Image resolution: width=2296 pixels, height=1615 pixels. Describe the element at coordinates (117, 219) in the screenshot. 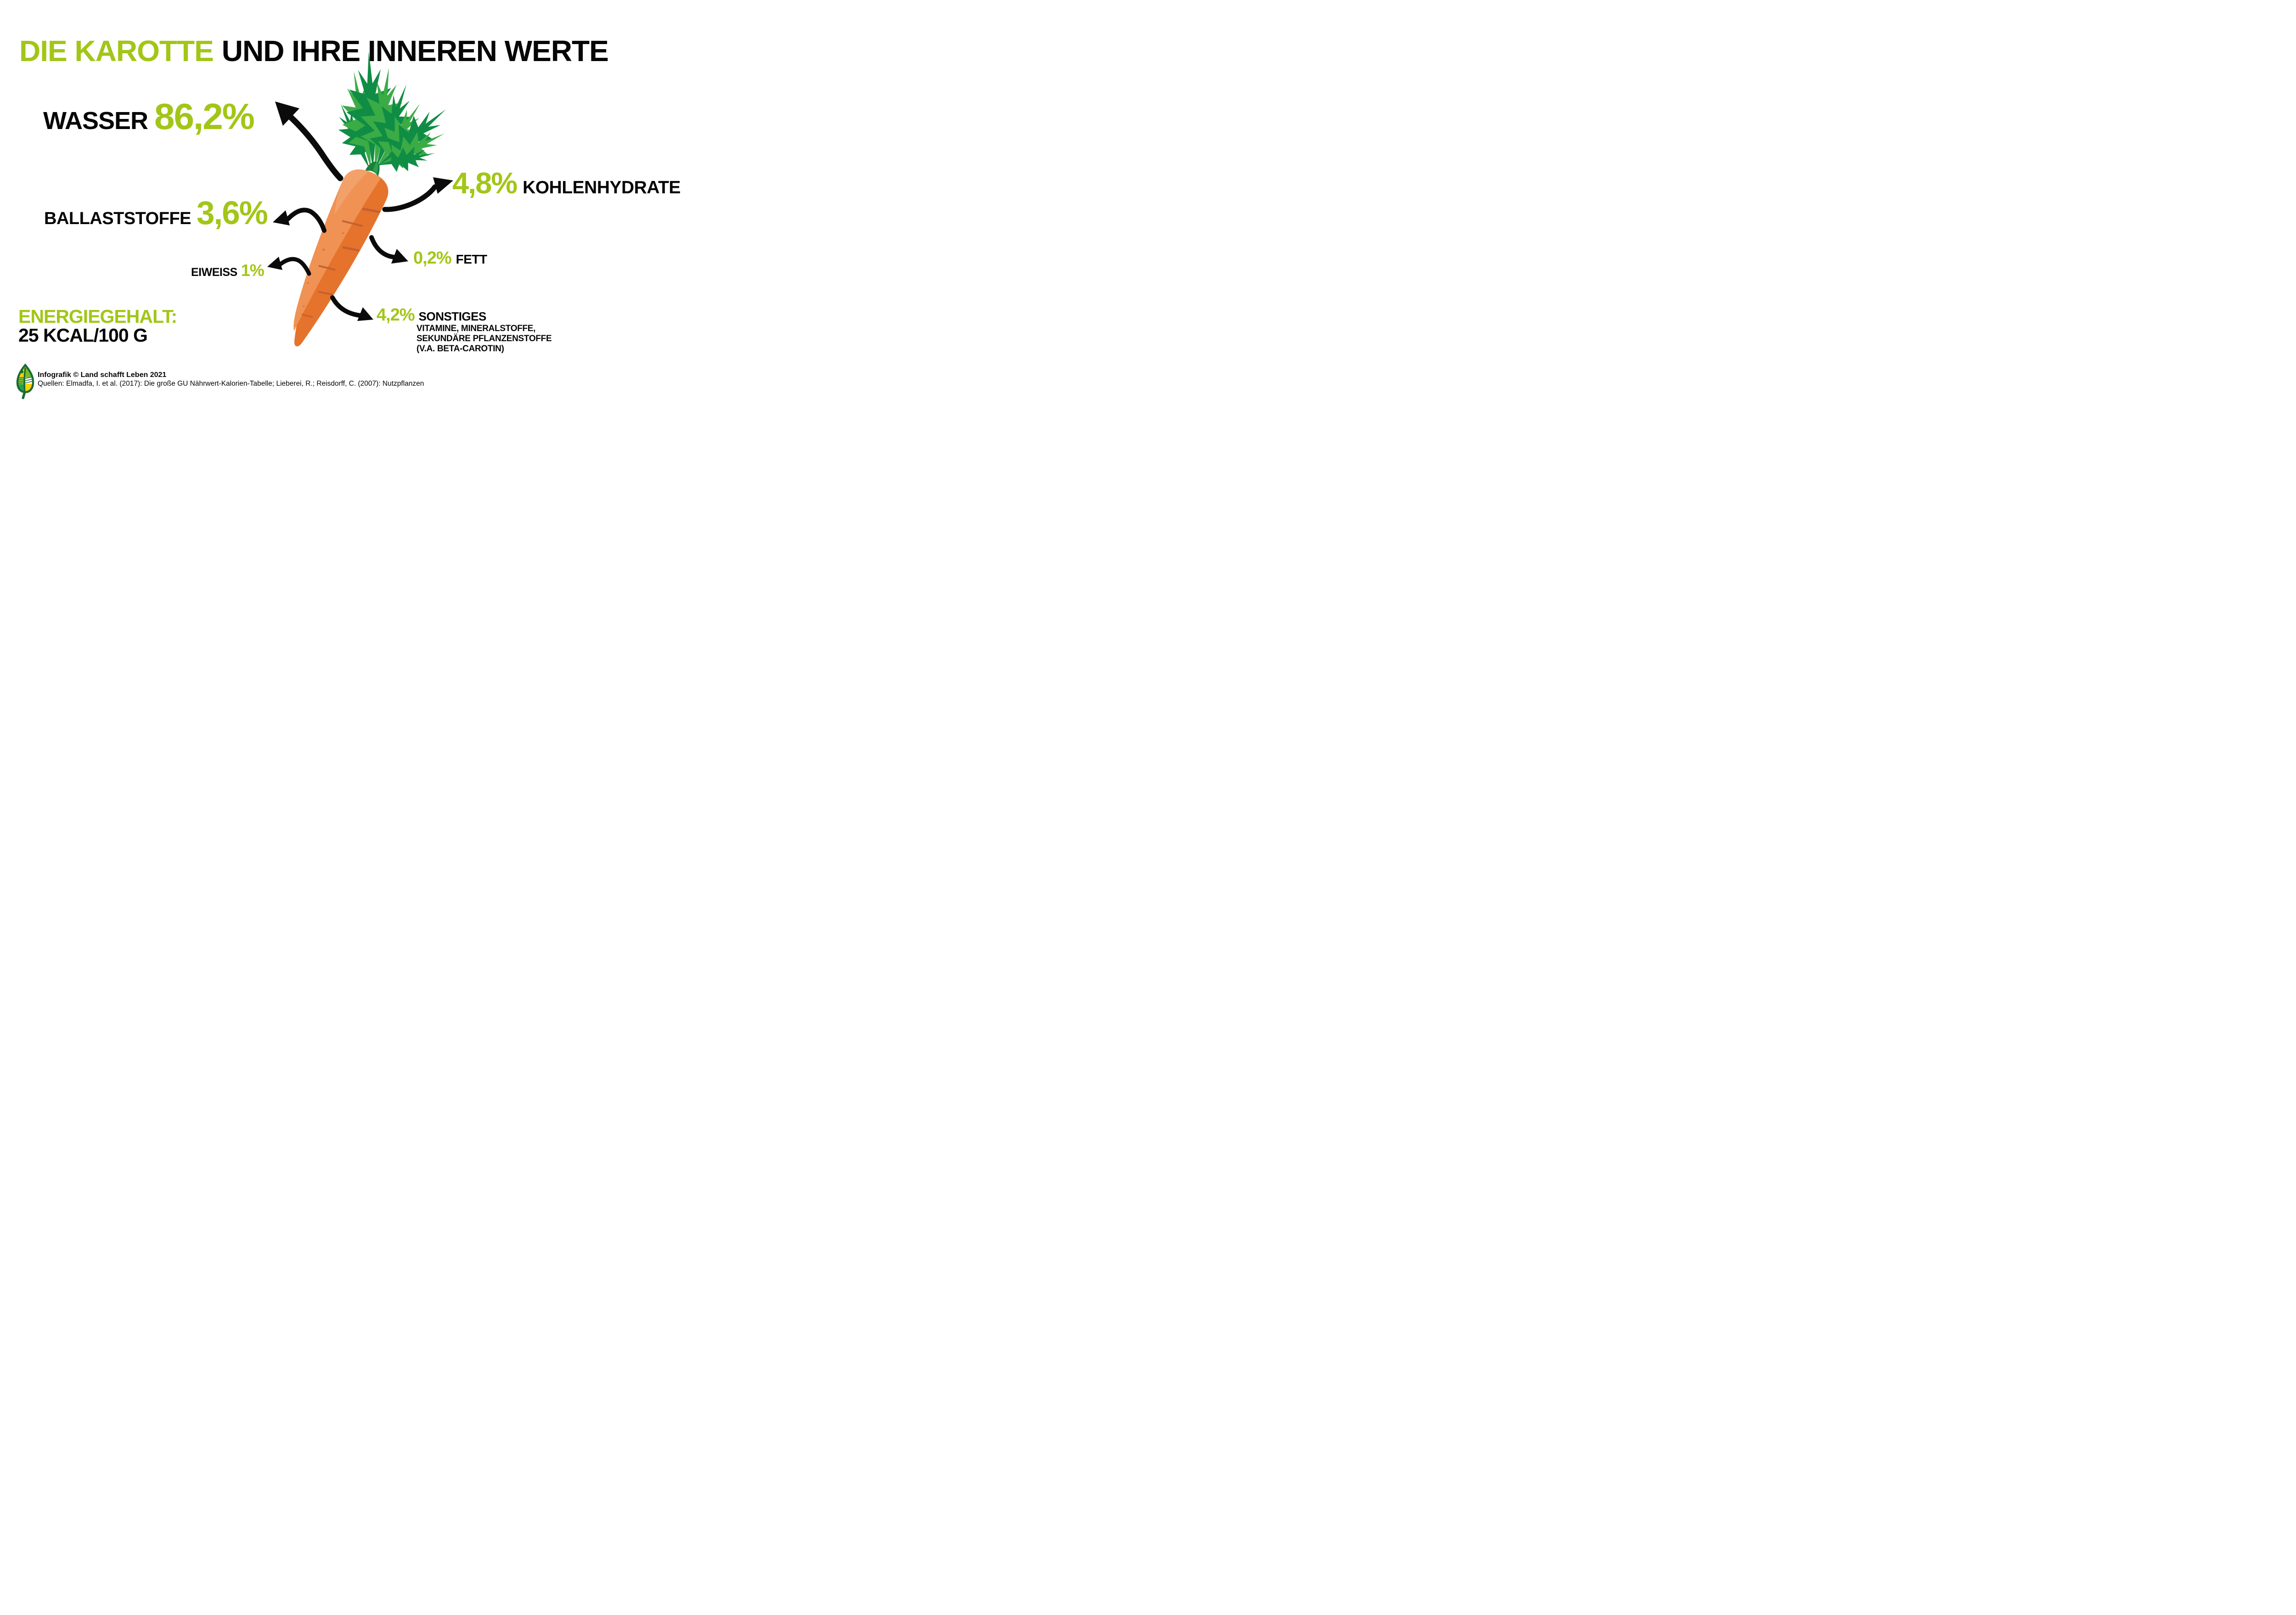

I see `ballaststoffe-label: BALLASTSTOFFE` at that location.